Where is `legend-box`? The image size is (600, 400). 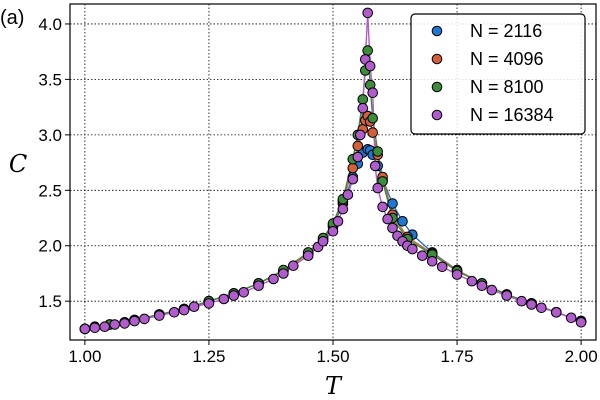 legend-box is located at coordinates (498, 74).